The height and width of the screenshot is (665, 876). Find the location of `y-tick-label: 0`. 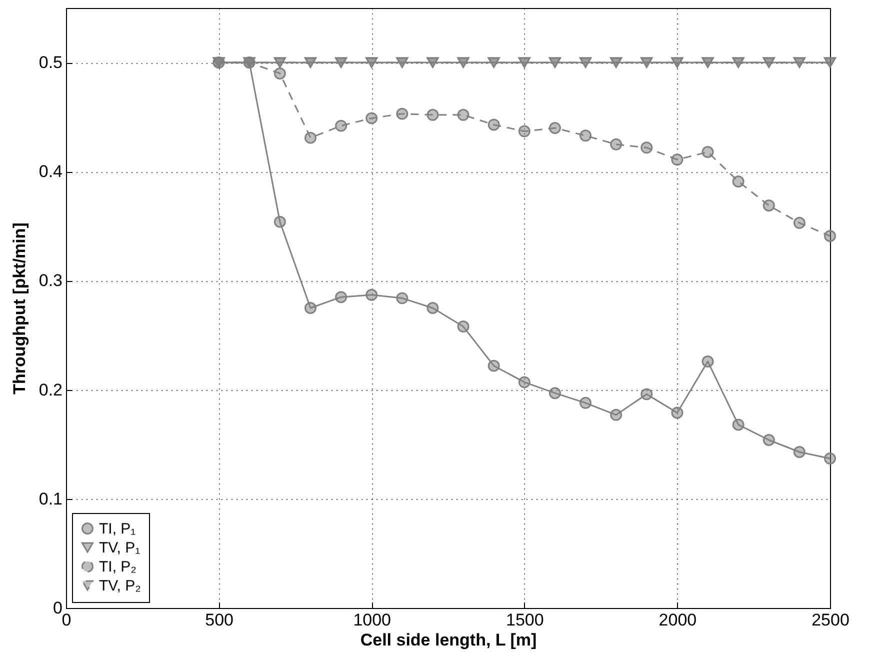

y-tick-label: 0 is located at coordinates (57, 608).